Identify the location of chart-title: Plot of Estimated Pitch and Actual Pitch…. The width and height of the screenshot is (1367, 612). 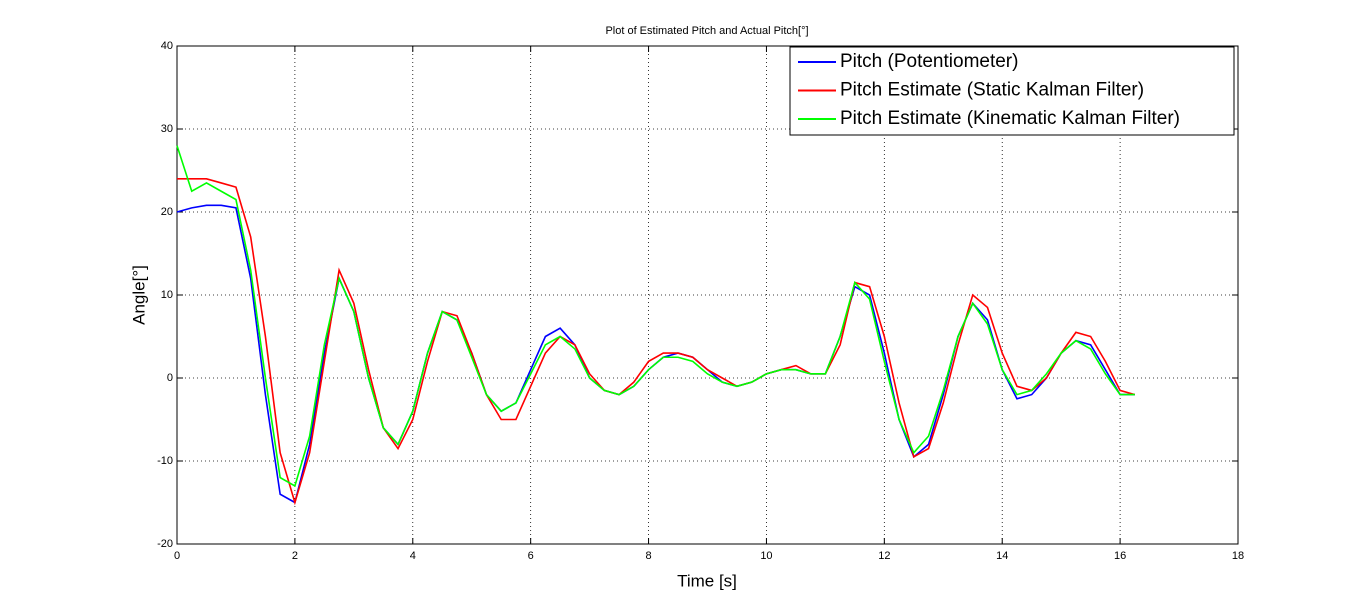
(706, 31).